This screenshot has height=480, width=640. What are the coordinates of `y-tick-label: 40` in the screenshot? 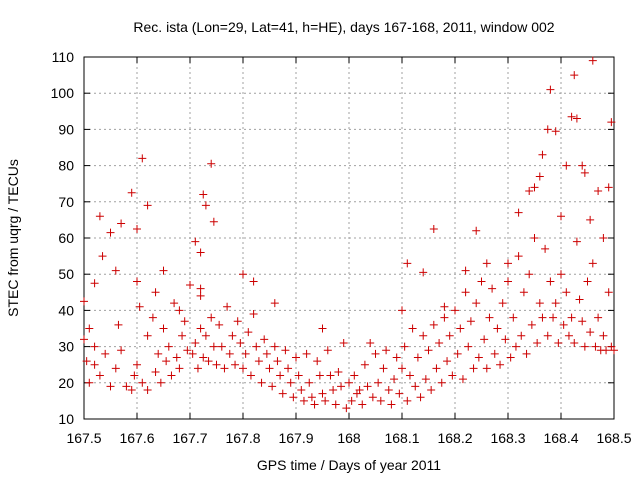 It's located at (66, 310).